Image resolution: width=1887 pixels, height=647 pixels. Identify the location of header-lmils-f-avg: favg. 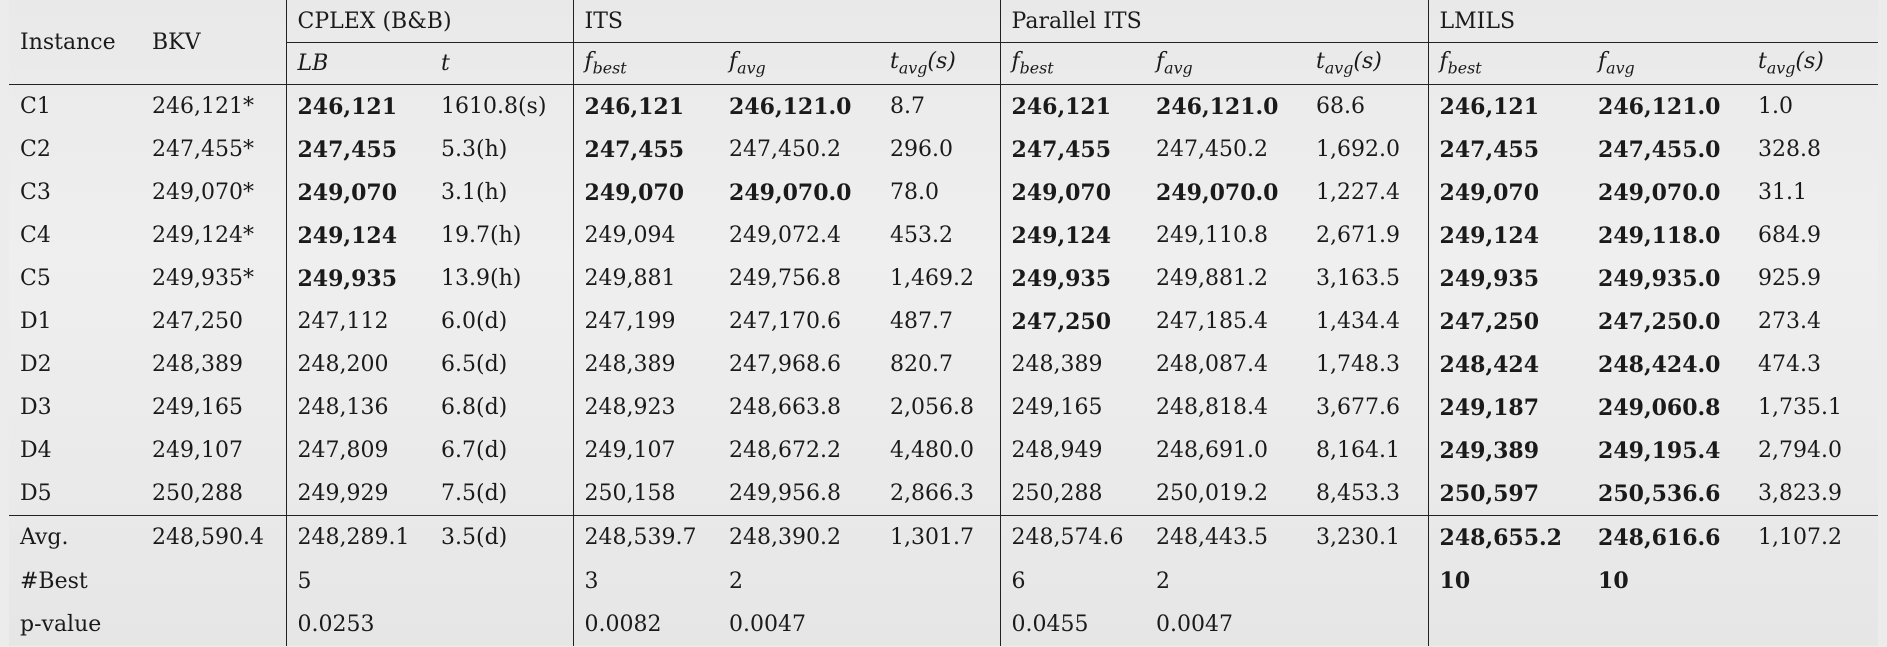
(1667, 63).